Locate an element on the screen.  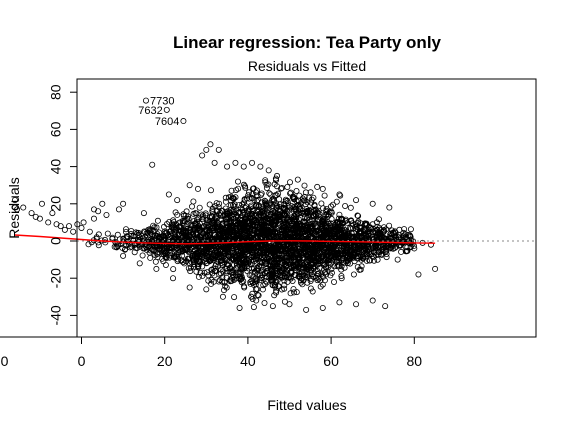
y-tick-label: 40 is located at coordinates (56, 167).